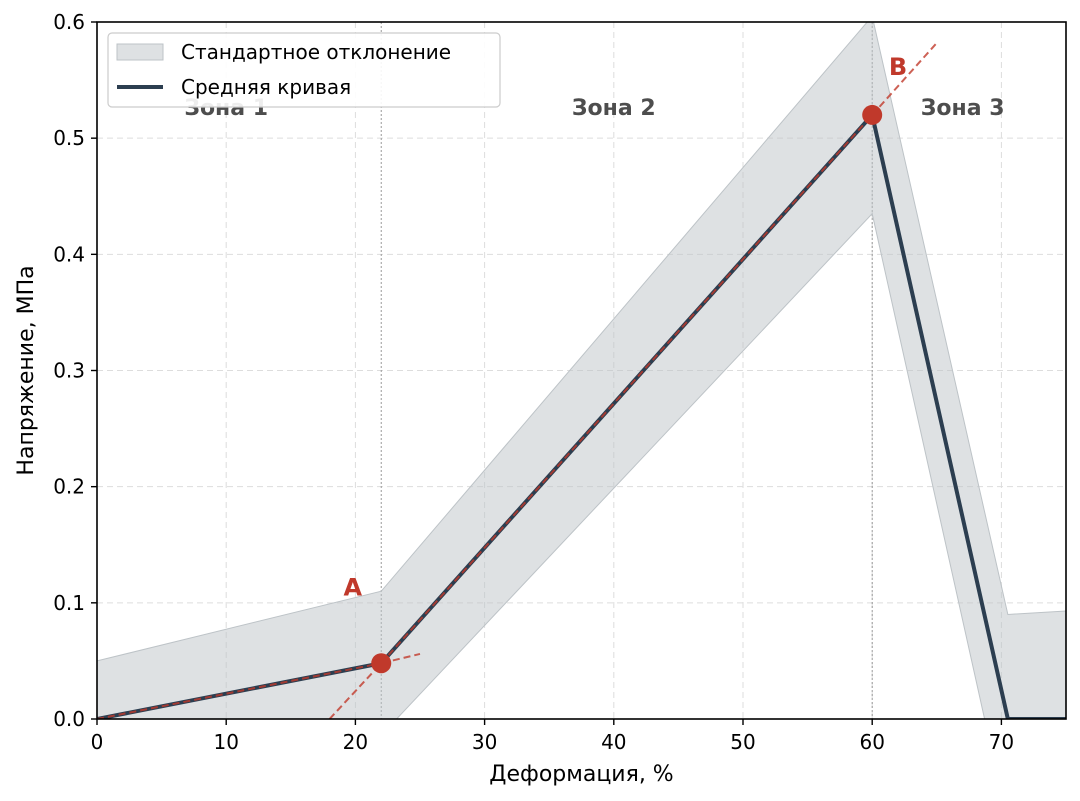 The width and height of the screenshot is (1080, 801). Describe the element at coordinates (1001, 742) in the screenshot. I see `x-tick-label: 70` at that location.